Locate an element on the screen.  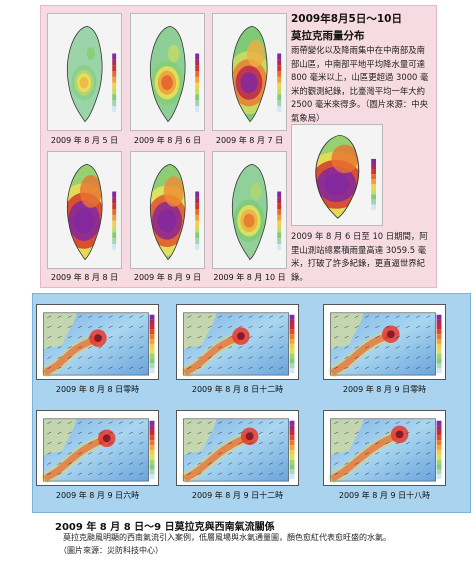
rain-map-caption: 2009 年 8 月 9 日 is located at coordinates (167, 277).